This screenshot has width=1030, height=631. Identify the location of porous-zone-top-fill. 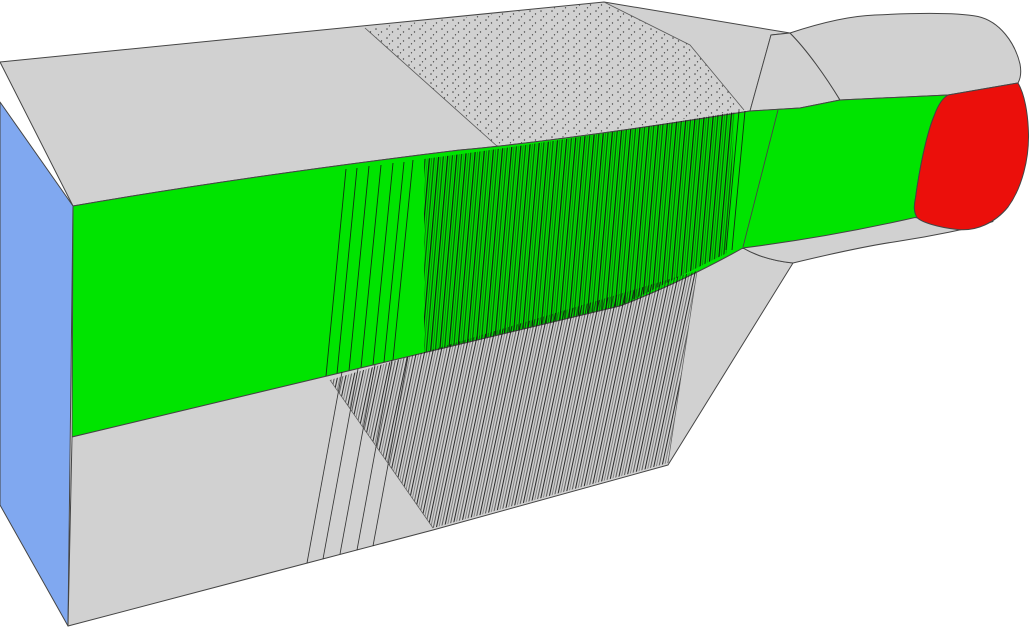
(554, 74).